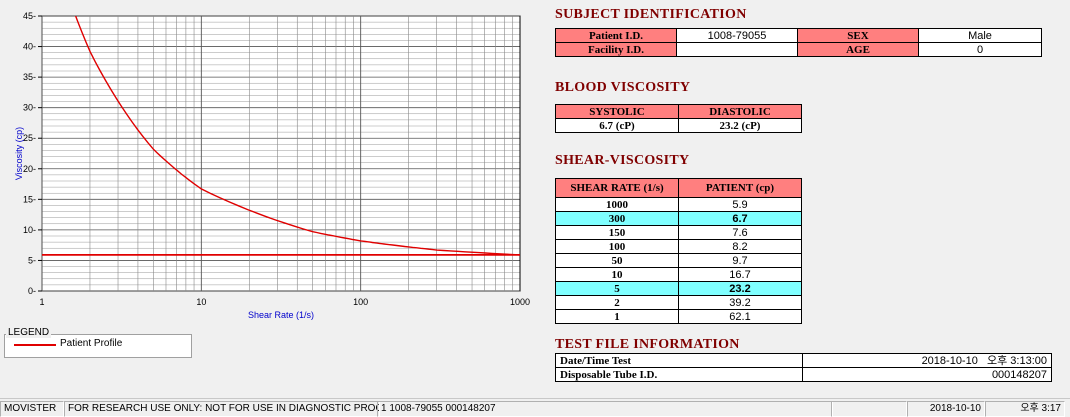 The image size is (1070, 417). Describe the element at coordinates (623, 87) in the screenshot. I see `blood-viscosity-heading: BLOOD VISCOSITY` at that location.